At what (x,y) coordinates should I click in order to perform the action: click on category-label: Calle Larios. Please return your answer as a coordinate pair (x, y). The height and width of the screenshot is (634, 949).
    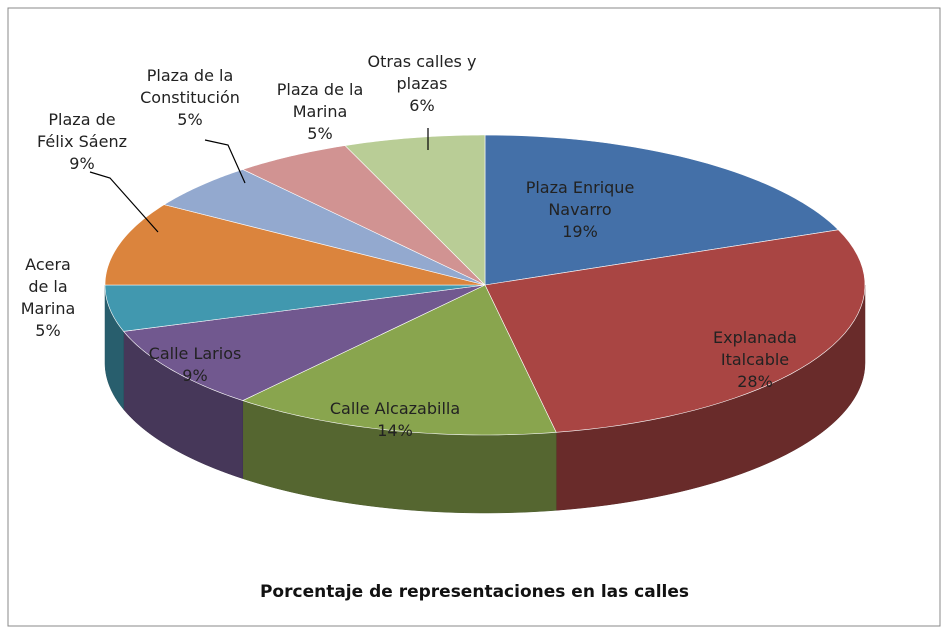
    Looking at the image, I should click on (195, 353).